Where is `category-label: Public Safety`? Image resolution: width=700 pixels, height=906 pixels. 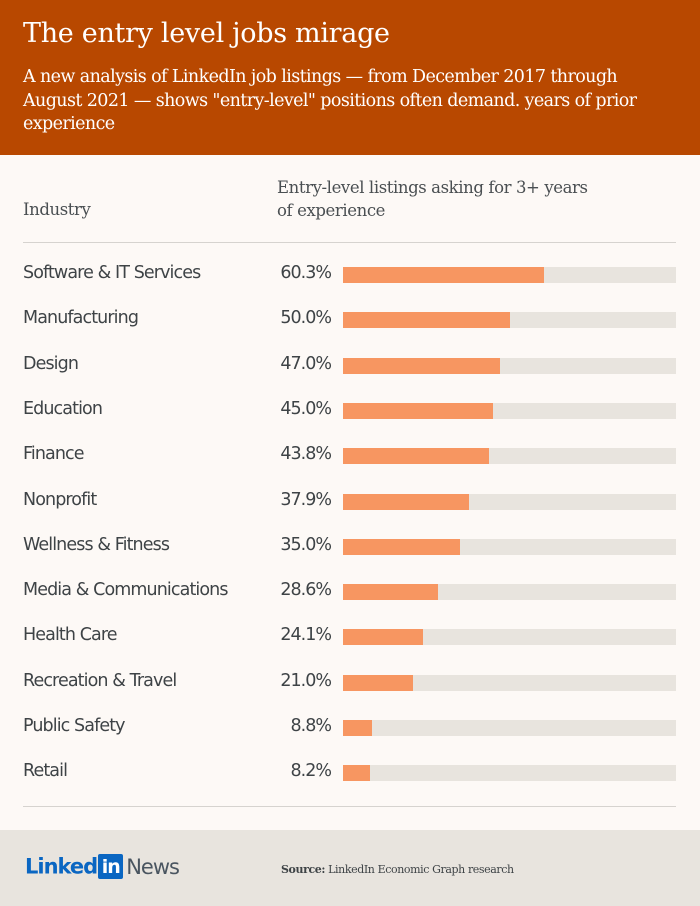
category-label: Public Safety is located at coordinates (74, 726).